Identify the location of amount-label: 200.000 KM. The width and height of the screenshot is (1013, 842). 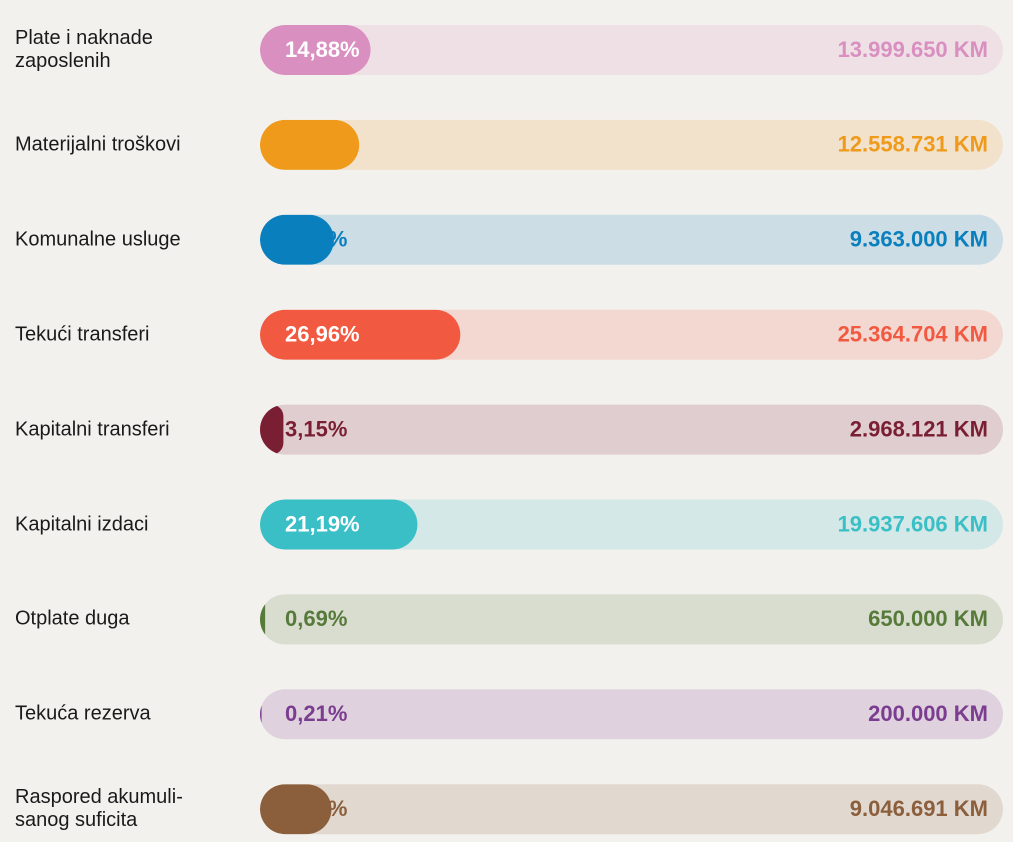
(928, 713).